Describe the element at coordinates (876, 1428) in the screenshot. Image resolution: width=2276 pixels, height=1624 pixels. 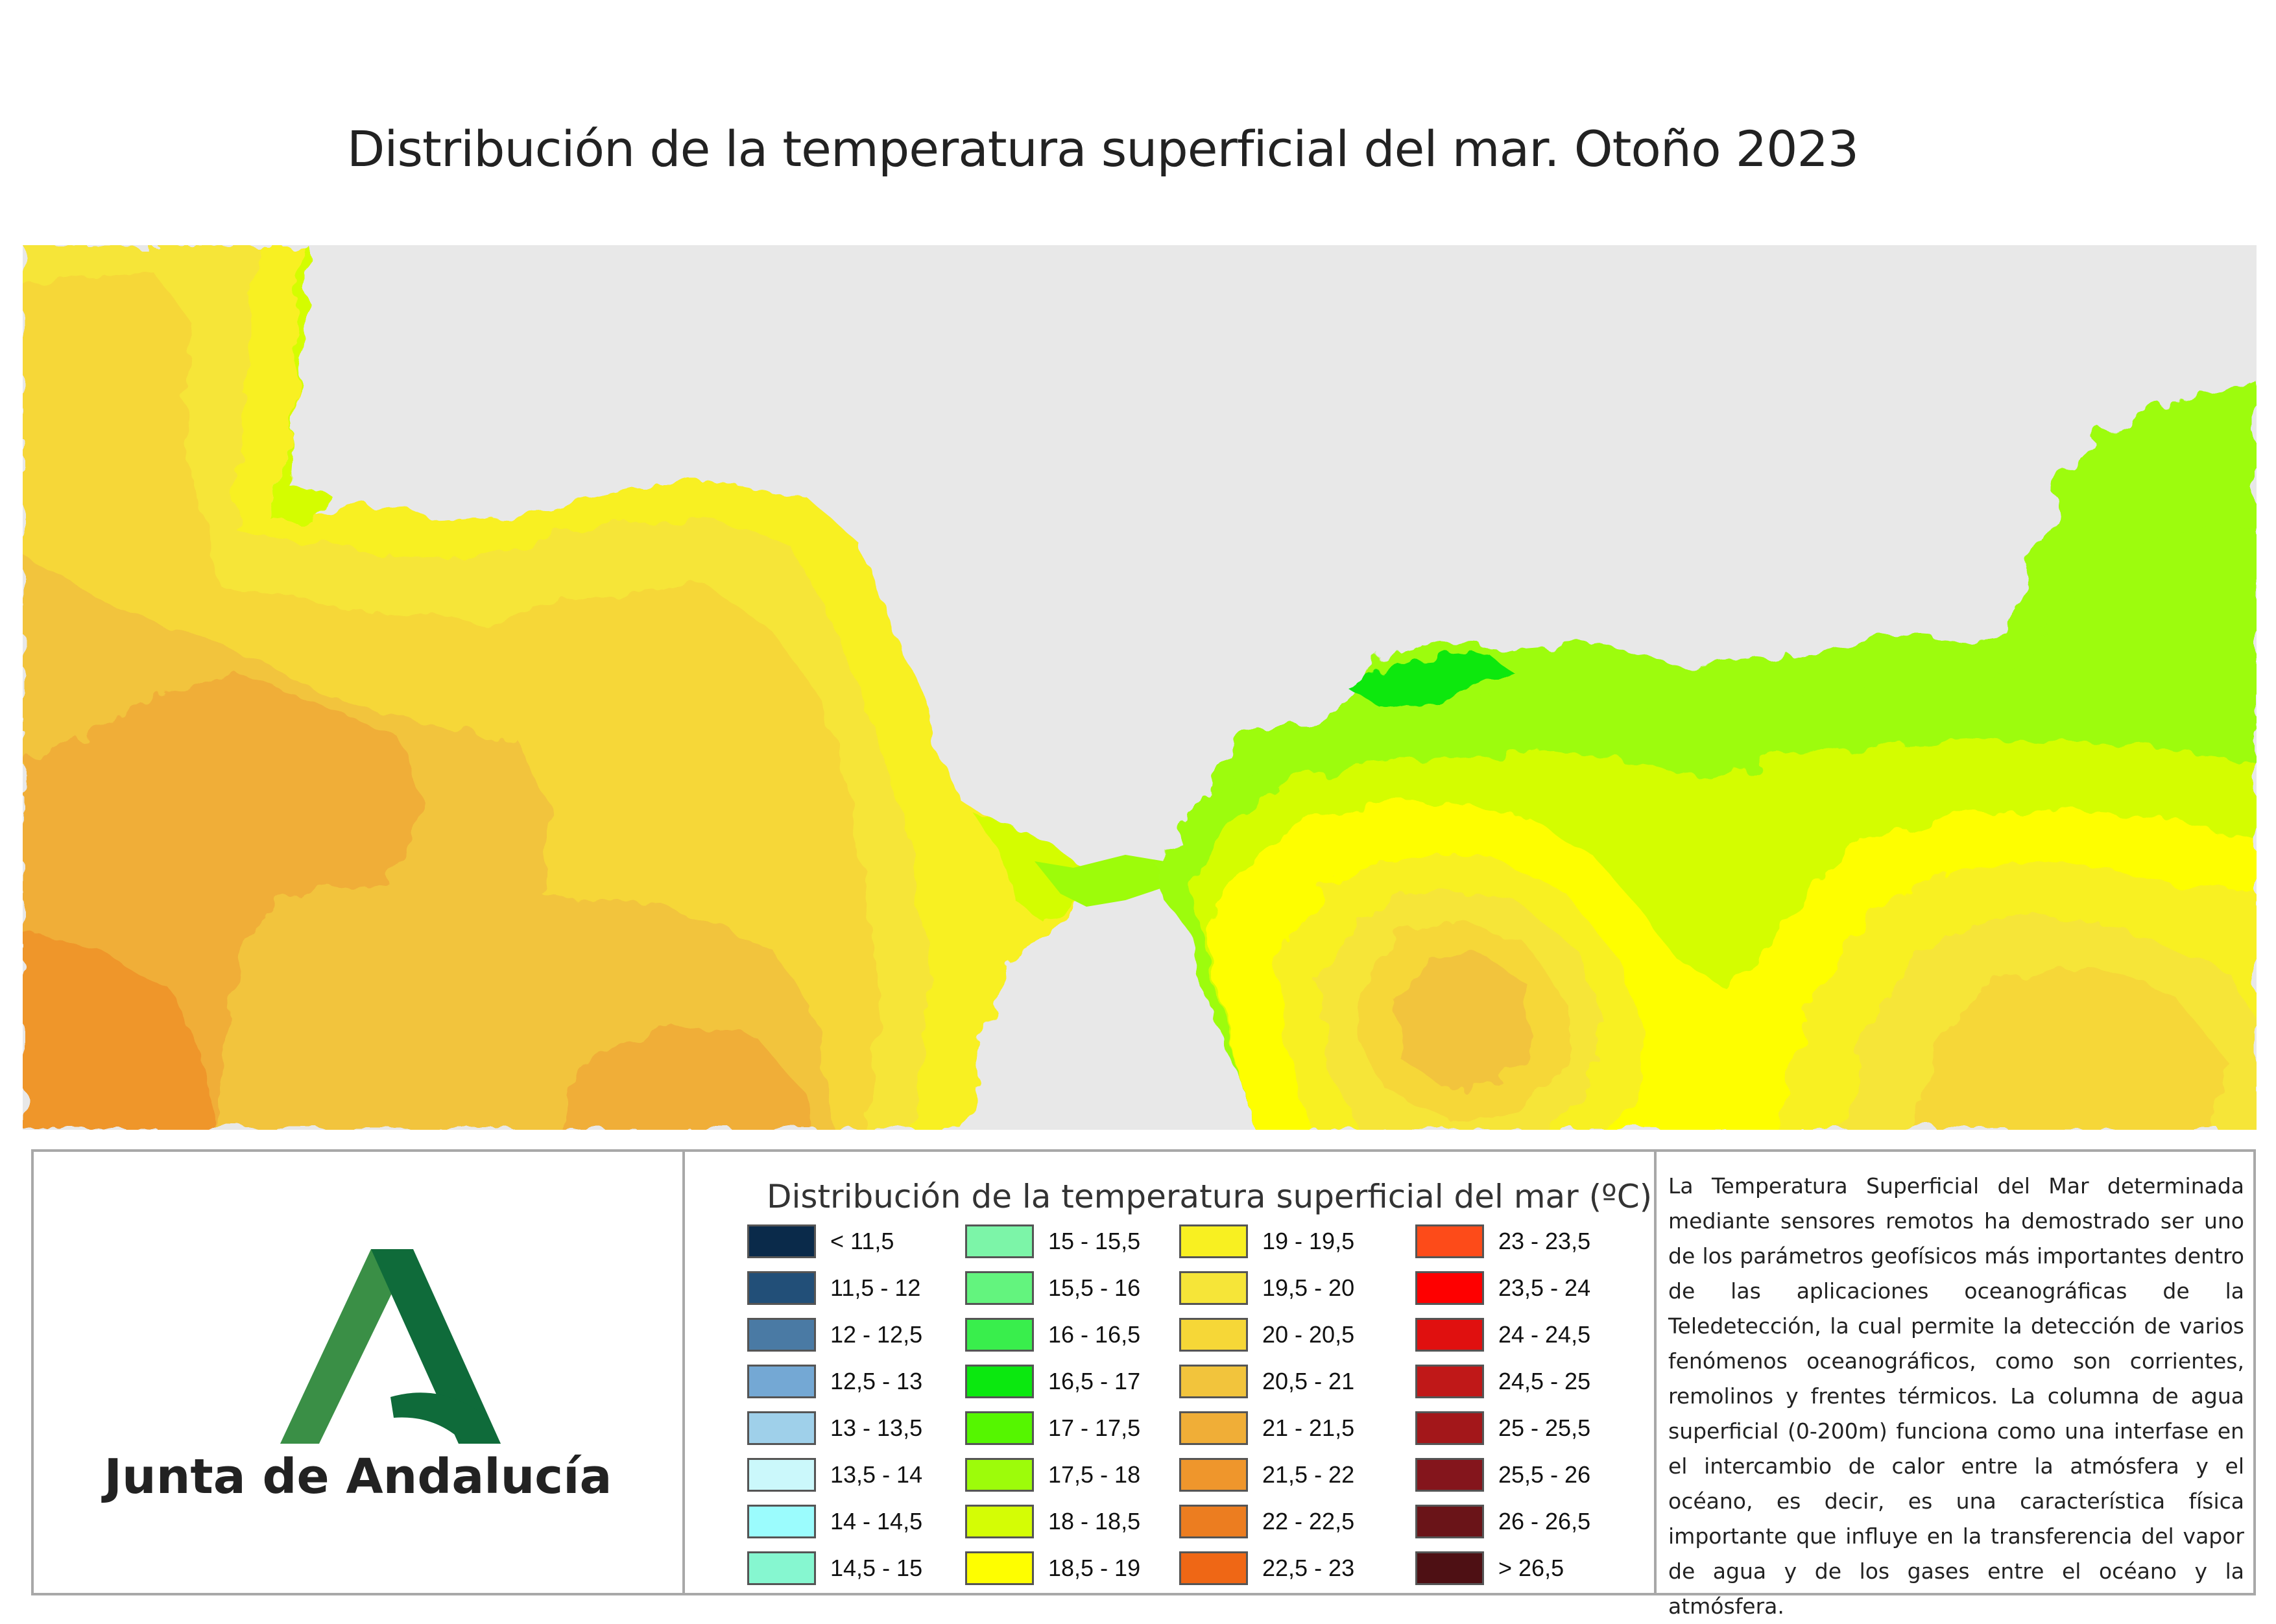
I see `legend-label: 13 - 13,5` at that location.